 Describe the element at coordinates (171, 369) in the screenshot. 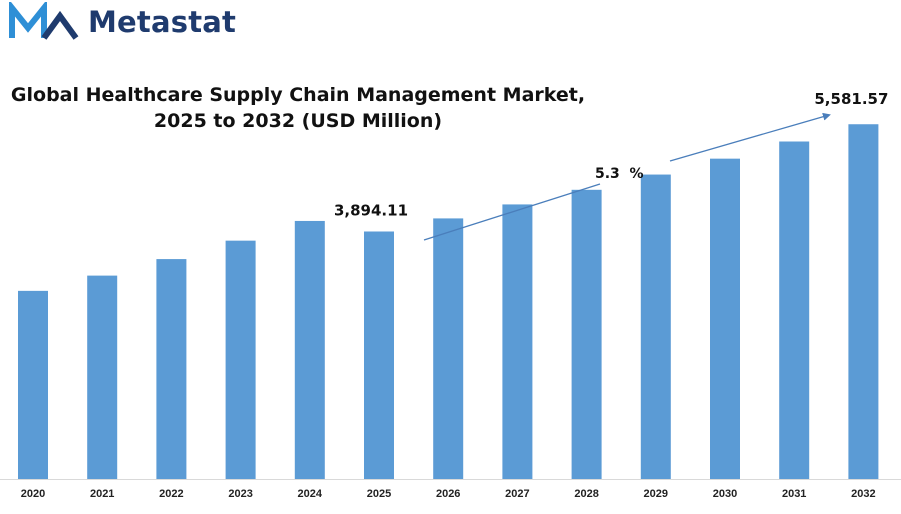

I see `bar-2022` at that location.